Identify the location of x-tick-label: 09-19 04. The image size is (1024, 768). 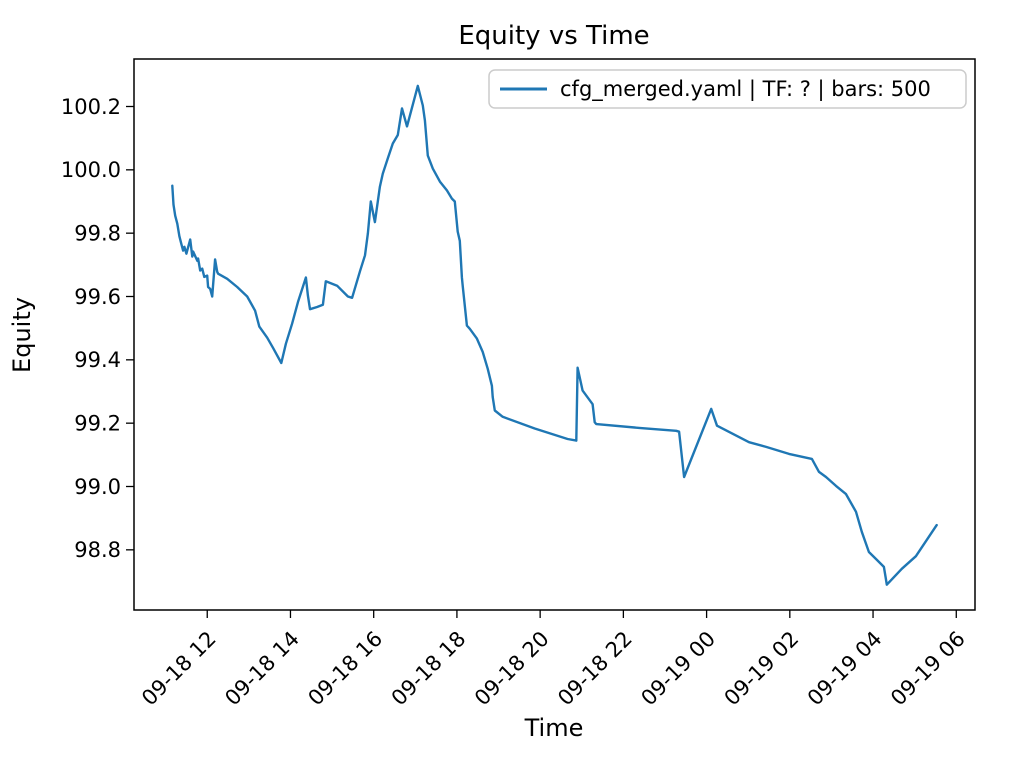
(845, 669).